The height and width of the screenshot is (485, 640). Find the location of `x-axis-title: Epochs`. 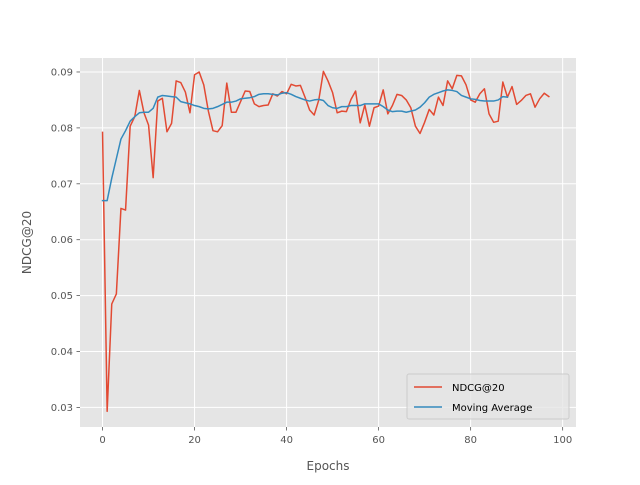

x-axis-title: Epochs is located at coordinates (328, 466).